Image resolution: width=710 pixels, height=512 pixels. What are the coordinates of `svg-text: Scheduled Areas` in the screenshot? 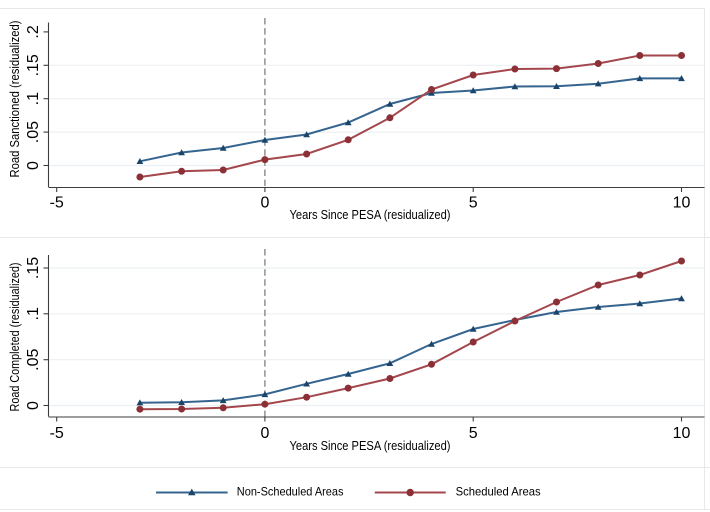 It's located at (498, 492).